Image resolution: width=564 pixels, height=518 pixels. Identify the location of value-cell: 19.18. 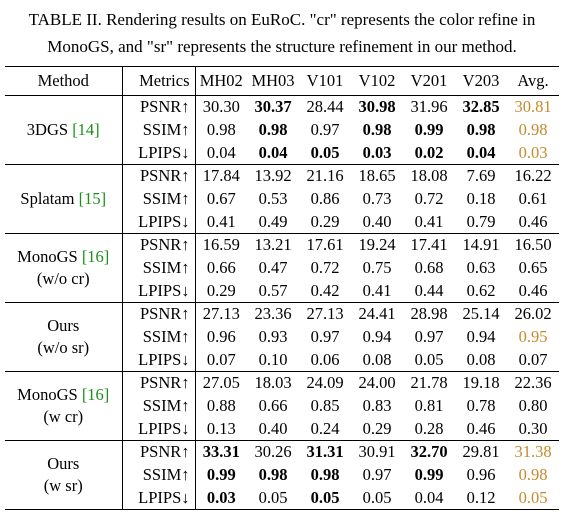
(481, 383).